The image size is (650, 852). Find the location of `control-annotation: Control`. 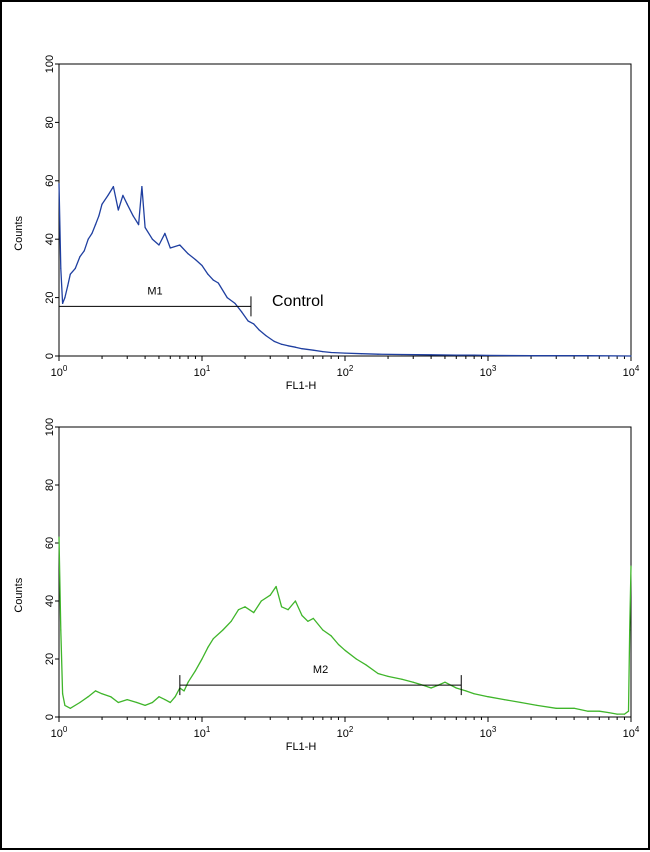

control-annotation: Control is located at coordinates (298, 301).